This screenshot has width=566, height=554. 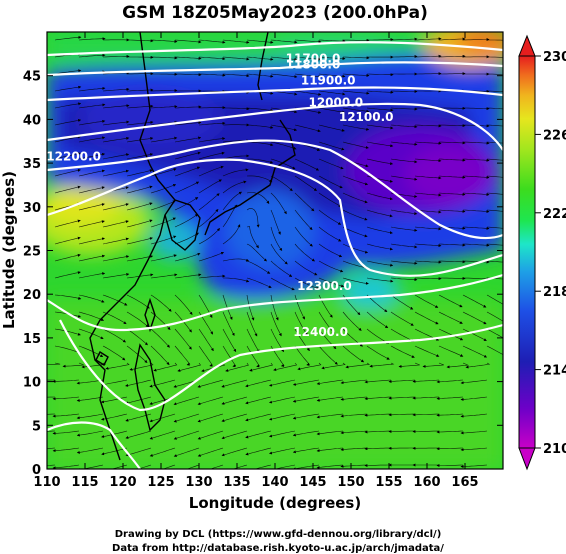 I want to click on x-tick-label: 155, so click(x=388, y=482).